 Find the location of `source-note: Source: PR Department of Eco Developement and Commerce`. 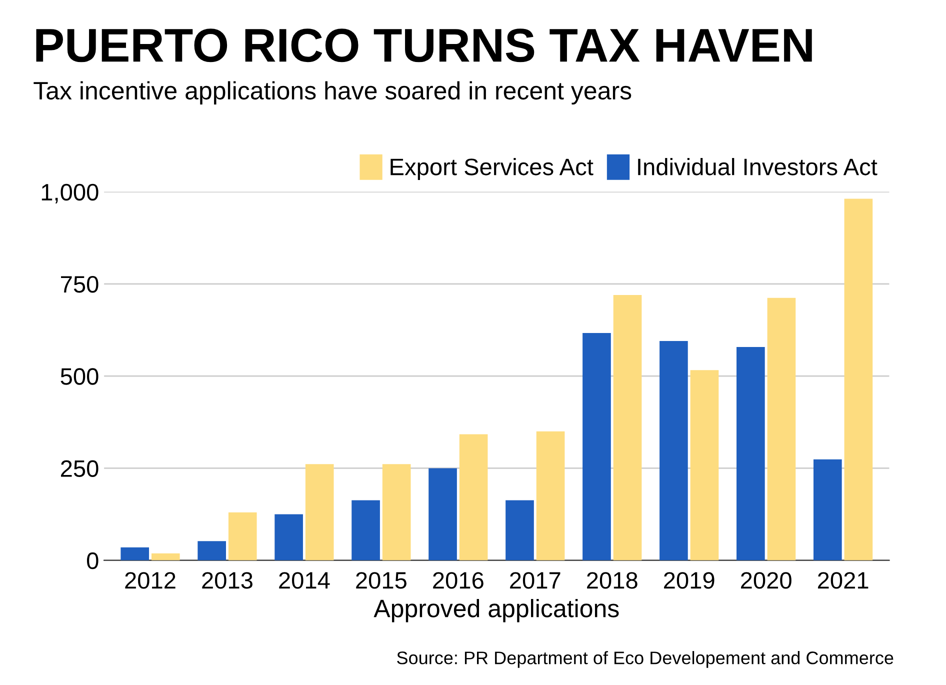

source-note: Source: PR Department of Eco Developement and Commerce is located at coordinates (645, 659).